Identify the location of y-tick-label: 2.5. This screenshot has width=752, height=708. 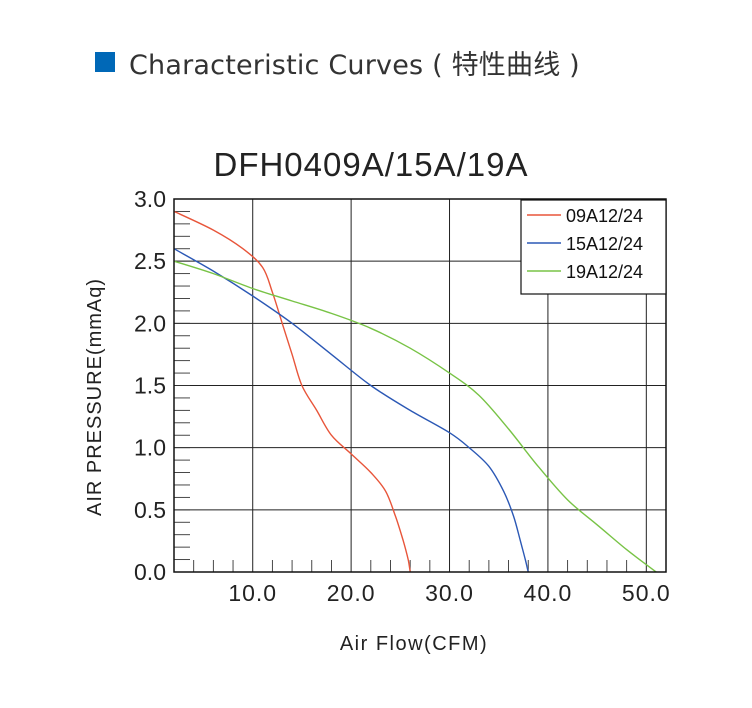
(150, 261).